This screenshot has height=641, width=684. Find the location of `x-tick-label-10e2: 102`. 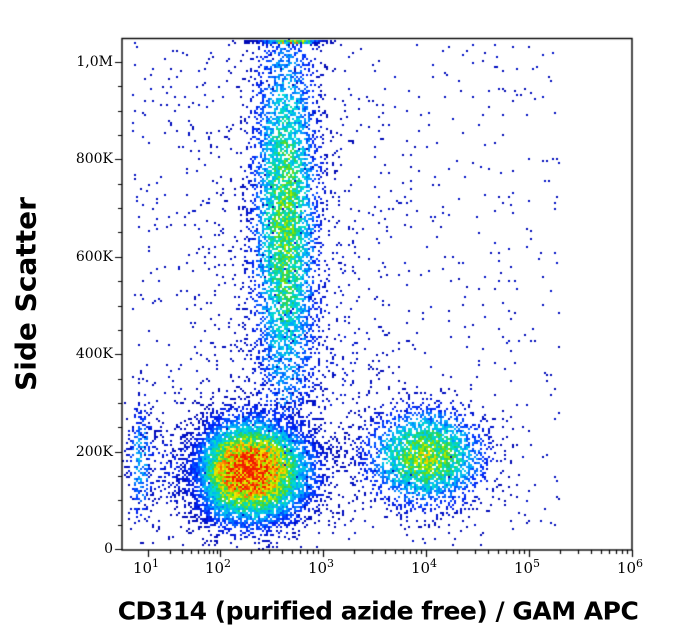

x-tick-label-10e2: 102 is located at coordinates (218, 567).